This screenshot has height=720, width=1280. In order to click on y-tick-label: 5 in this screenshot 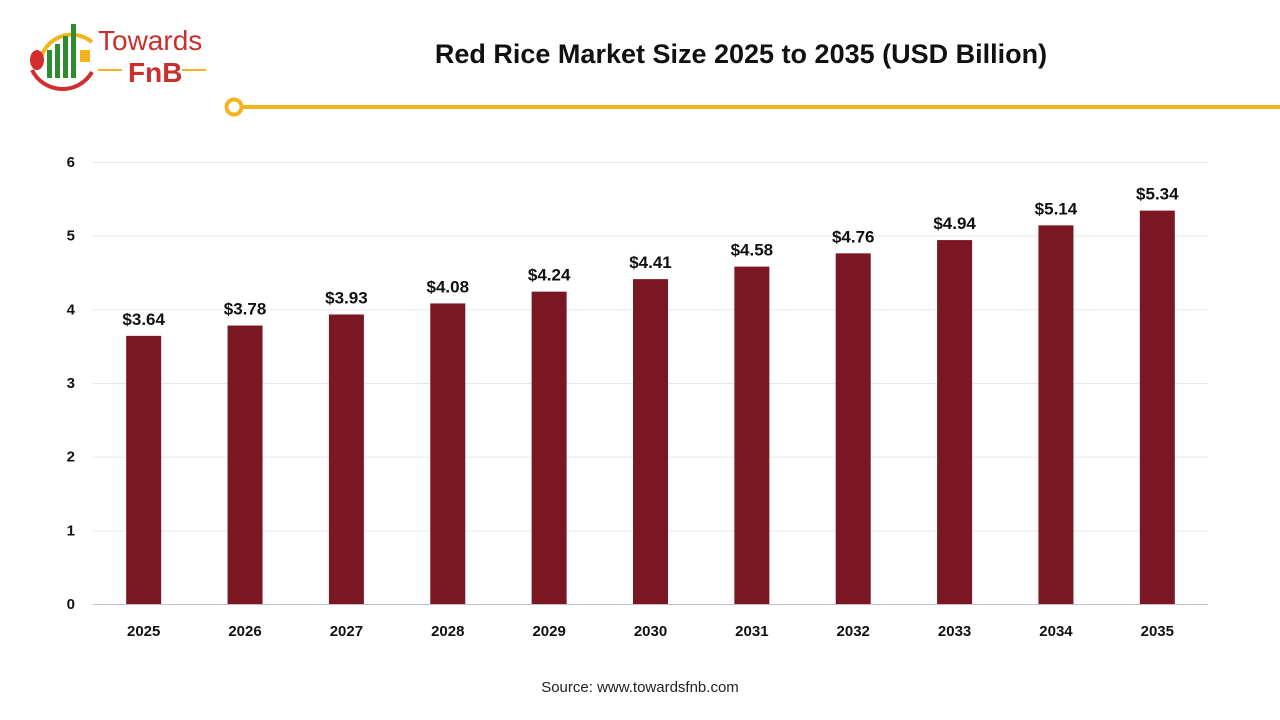, I will do `click(71, 236)`.